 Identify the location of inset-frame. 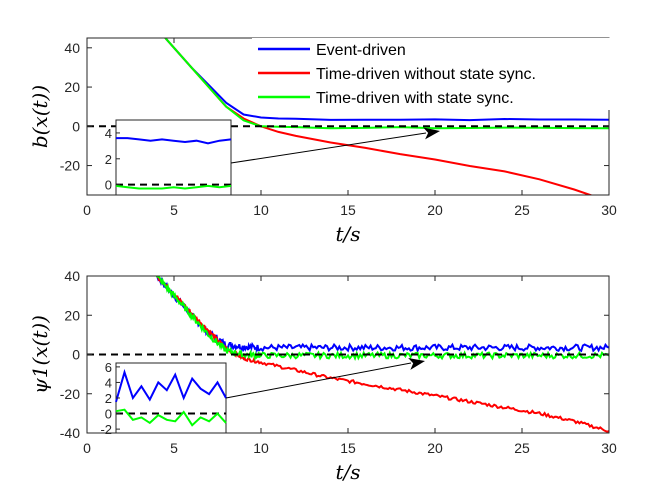
(173, 157).